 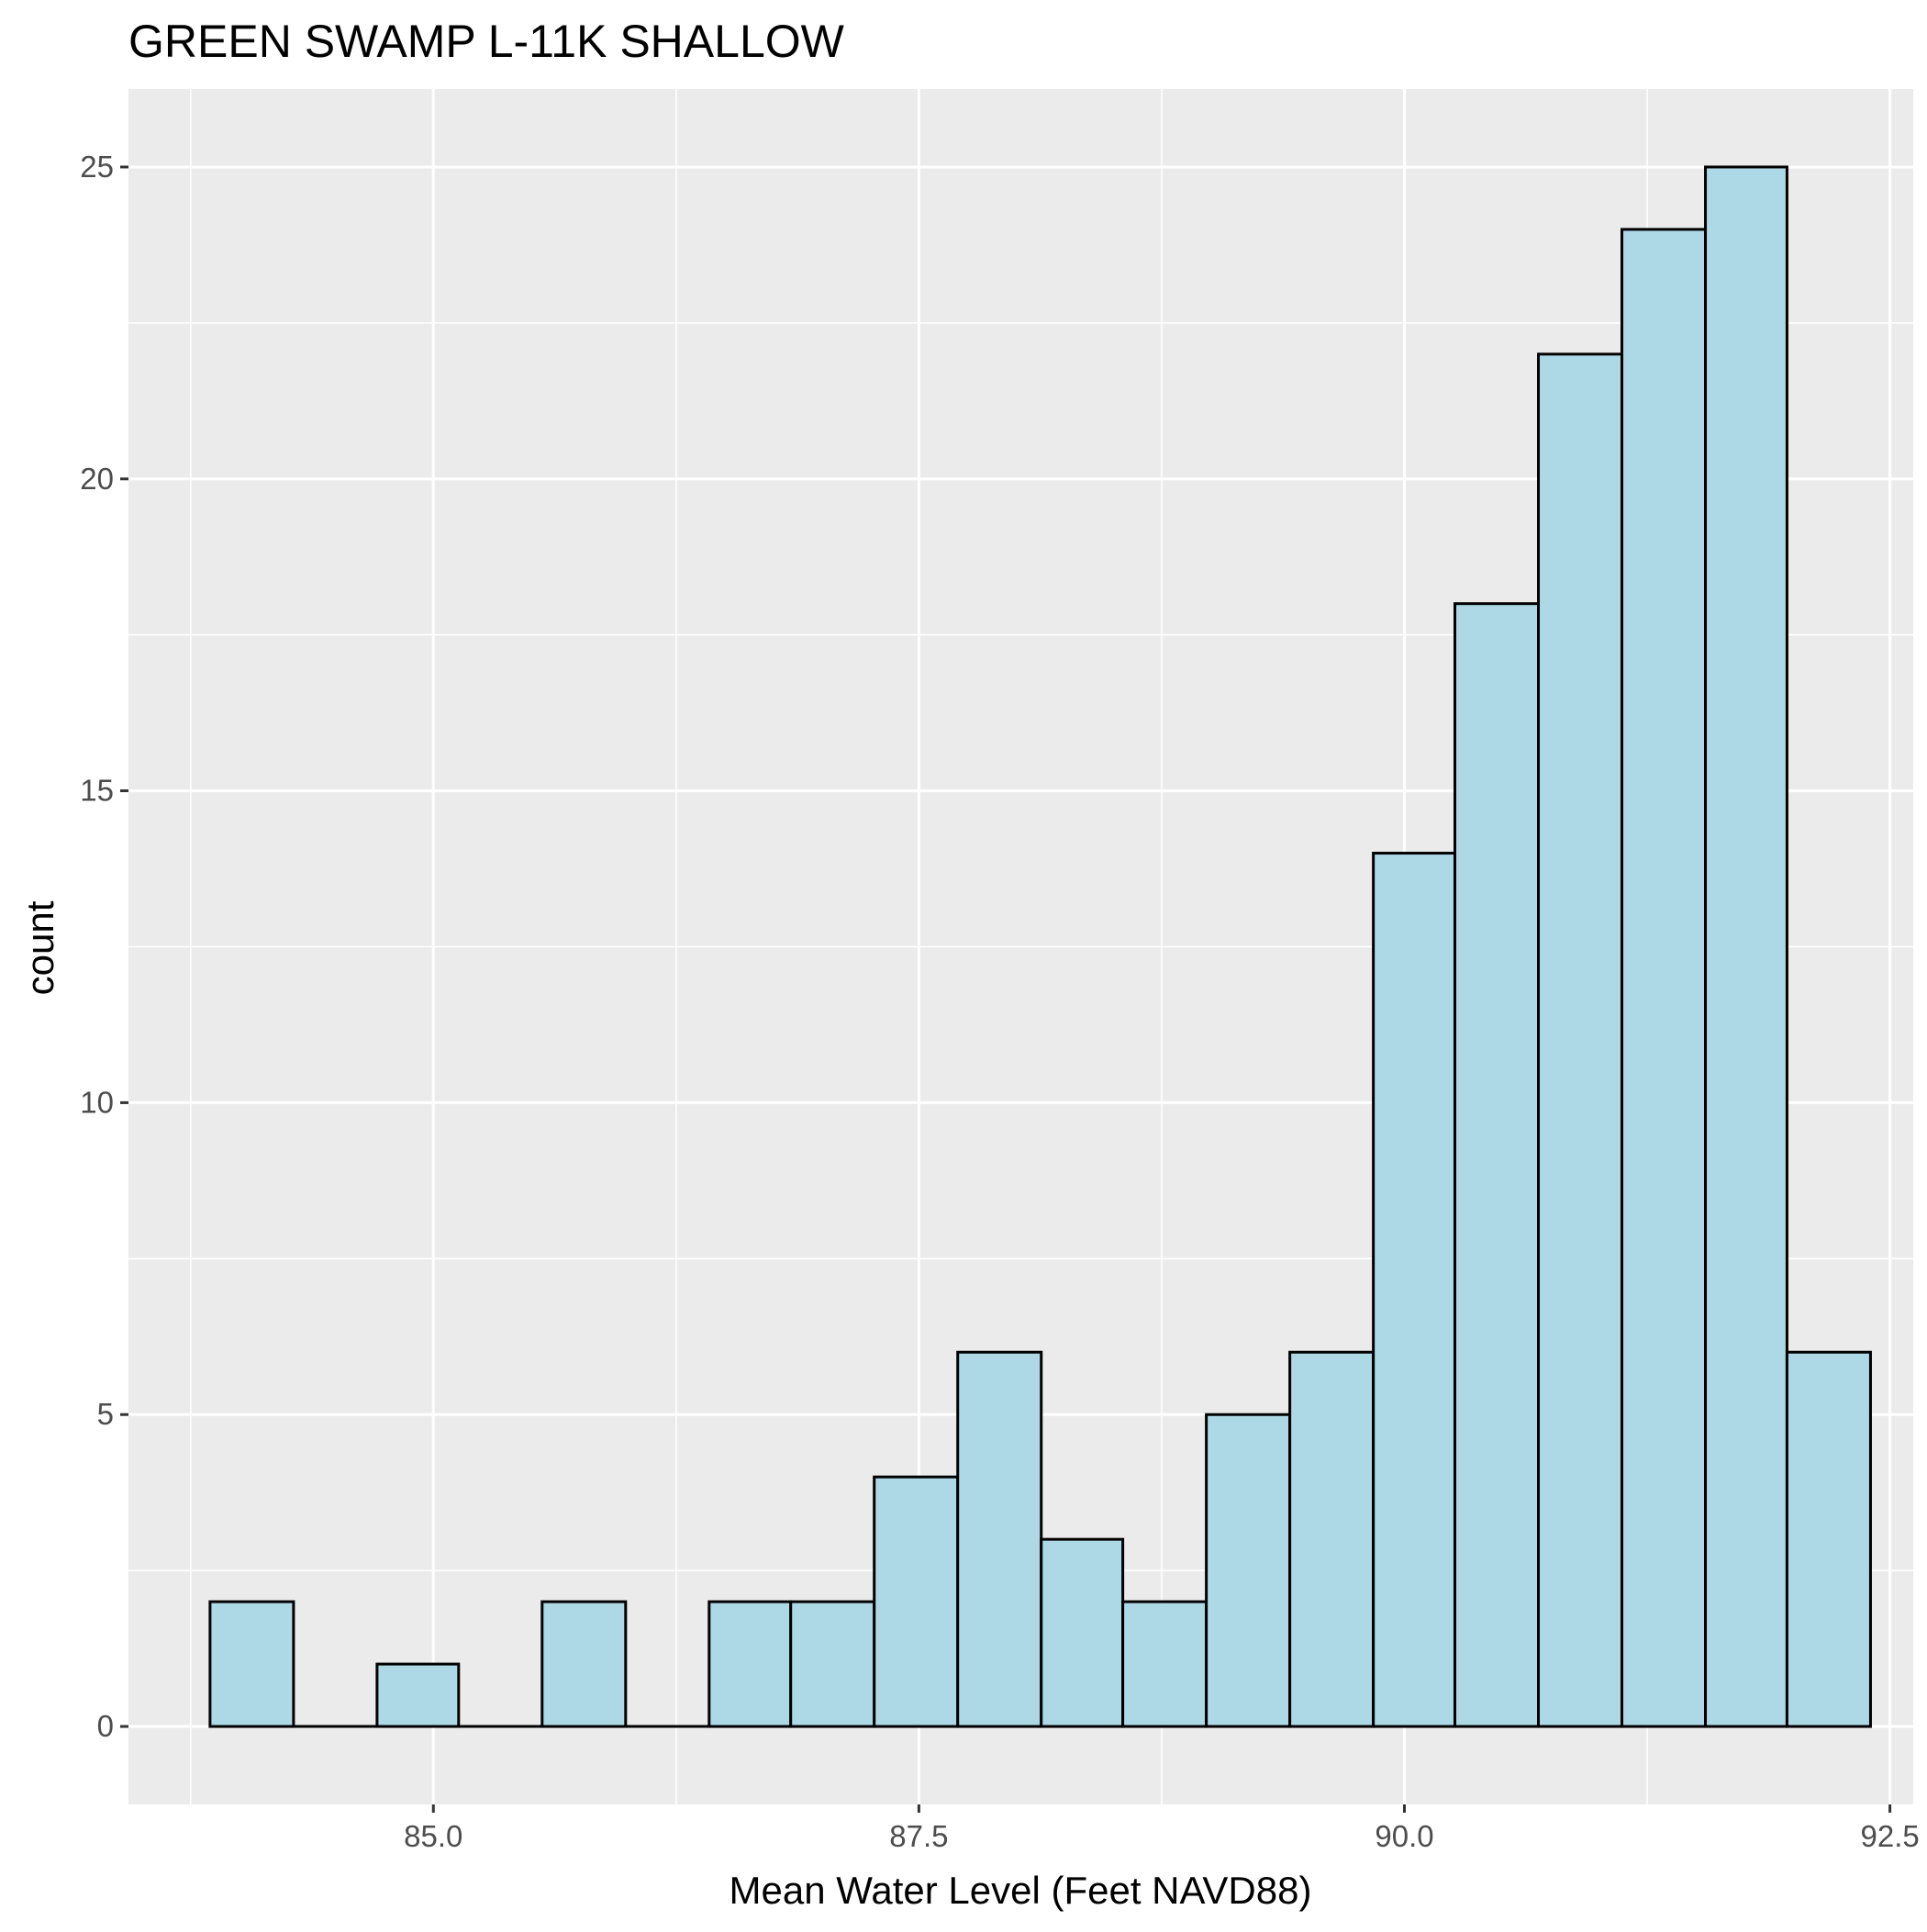 What do you see at coordinates (97, 167) in the screenshot?
I see `y-tick-label: 25` at bounding box center [97, 167].